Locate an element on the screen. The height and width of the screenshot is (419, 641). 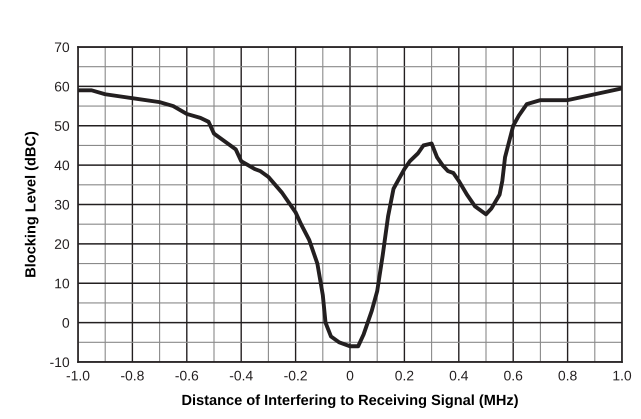
x-tick-label: -0.2 is located at coordinates (295, 375).